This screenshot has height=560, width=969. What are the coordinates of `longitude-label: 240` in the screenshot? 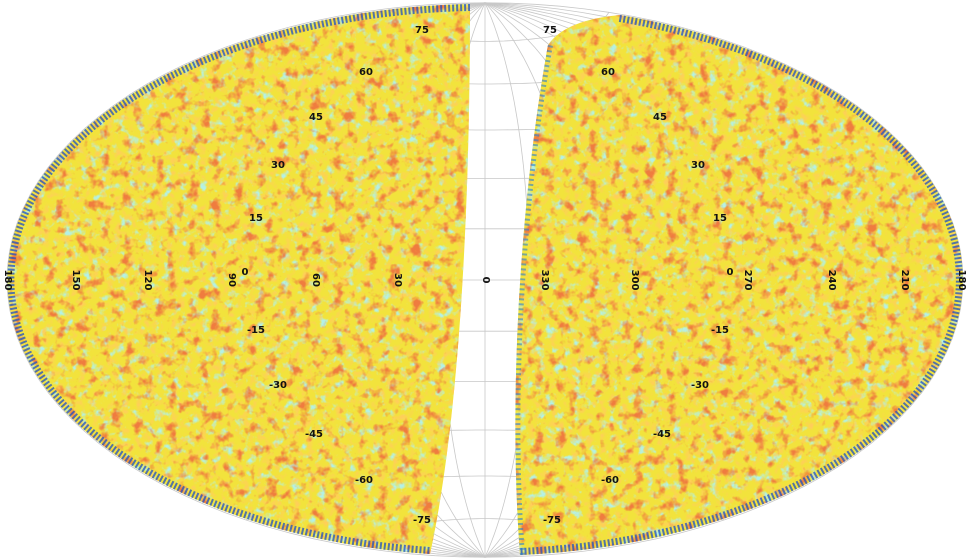 It's located at (831, 280).